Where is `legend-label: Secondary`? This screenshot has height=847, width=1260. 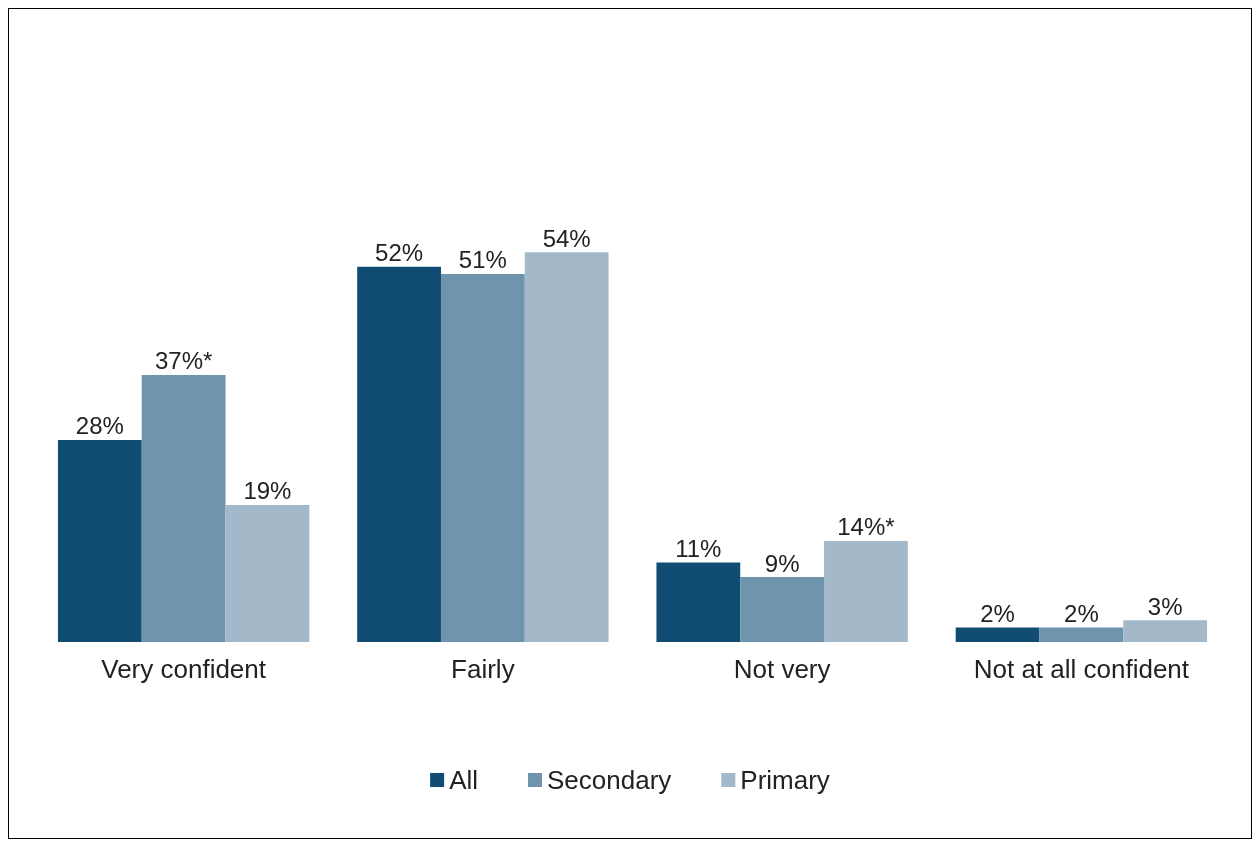
legend-label: Secondary is located at coordinates (609, 780).